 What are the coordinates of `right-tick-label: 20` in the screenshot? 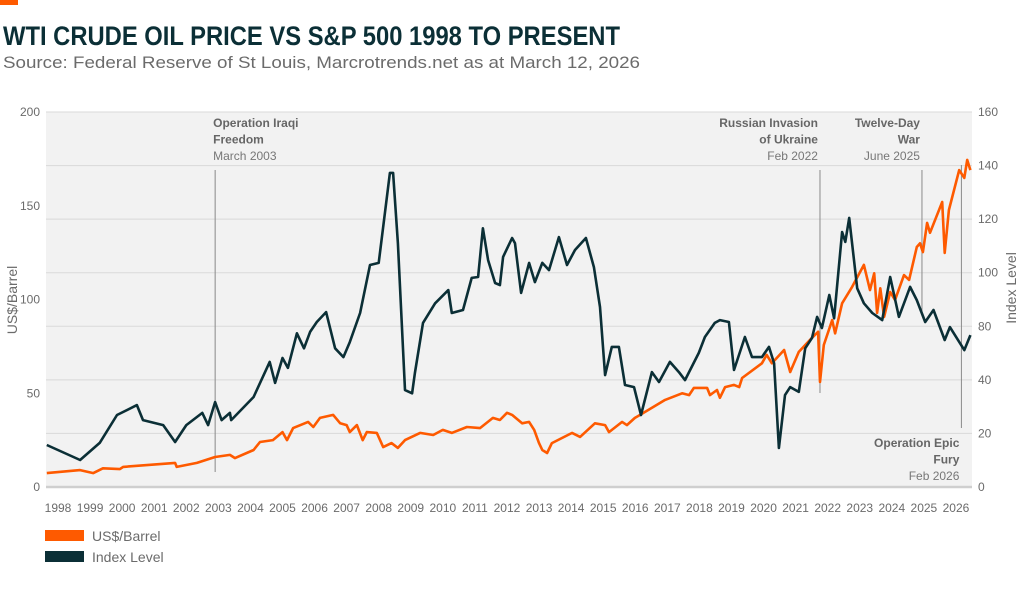 It's located at (985, 433).